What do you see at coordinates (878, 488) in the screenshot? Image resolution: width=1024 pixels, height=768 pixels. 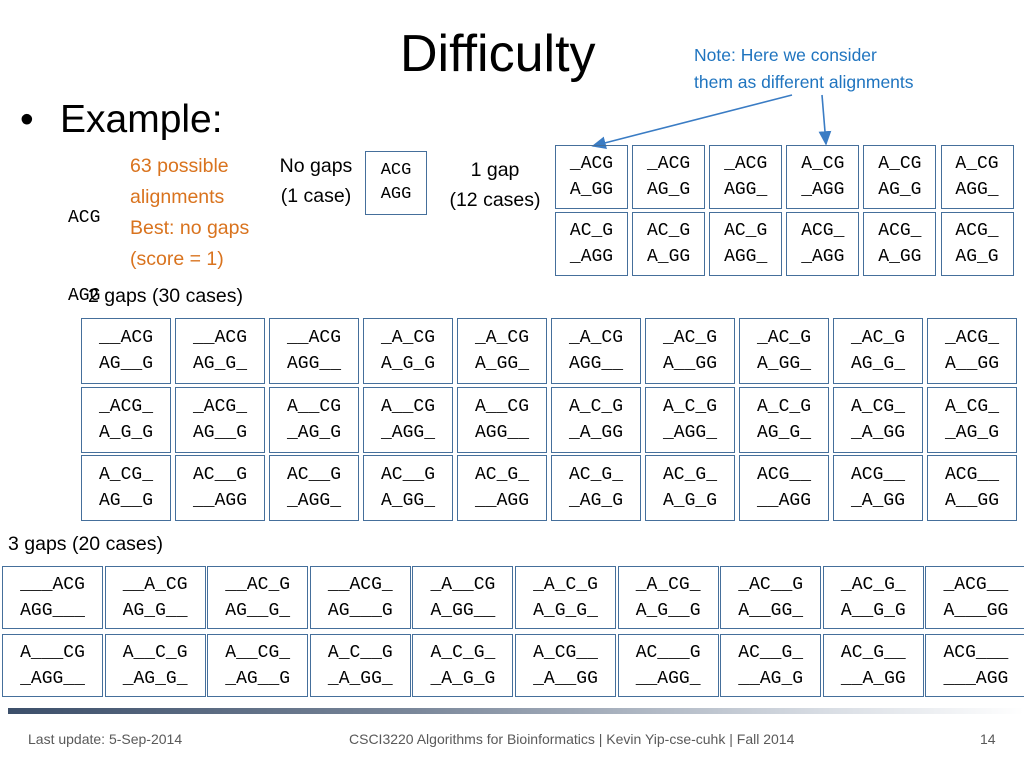 I see `two-gap-alignment: ACG__ _A_GG` at bounding box center [878, 488].